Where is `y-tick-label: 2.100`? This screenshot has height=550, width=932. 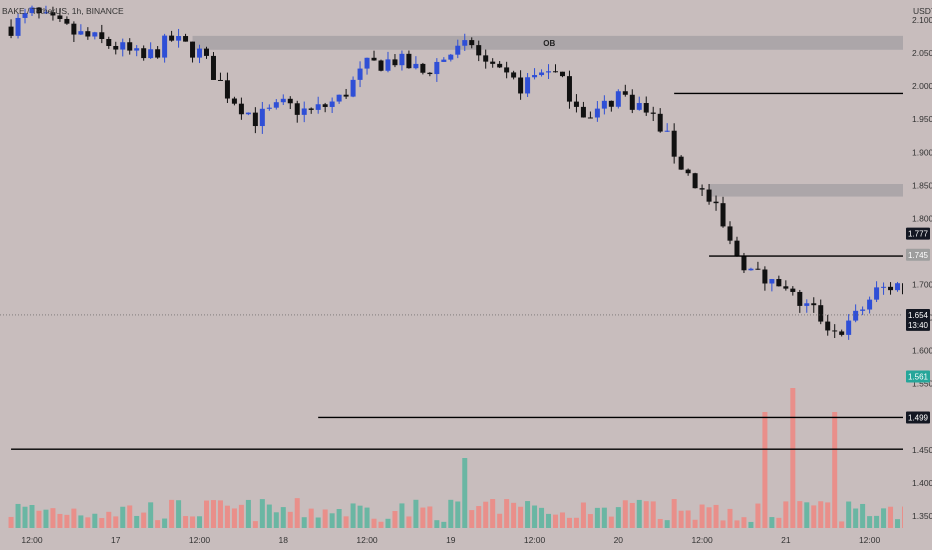
y-tick-label: 2.100 is located at coordinates (922, 20).